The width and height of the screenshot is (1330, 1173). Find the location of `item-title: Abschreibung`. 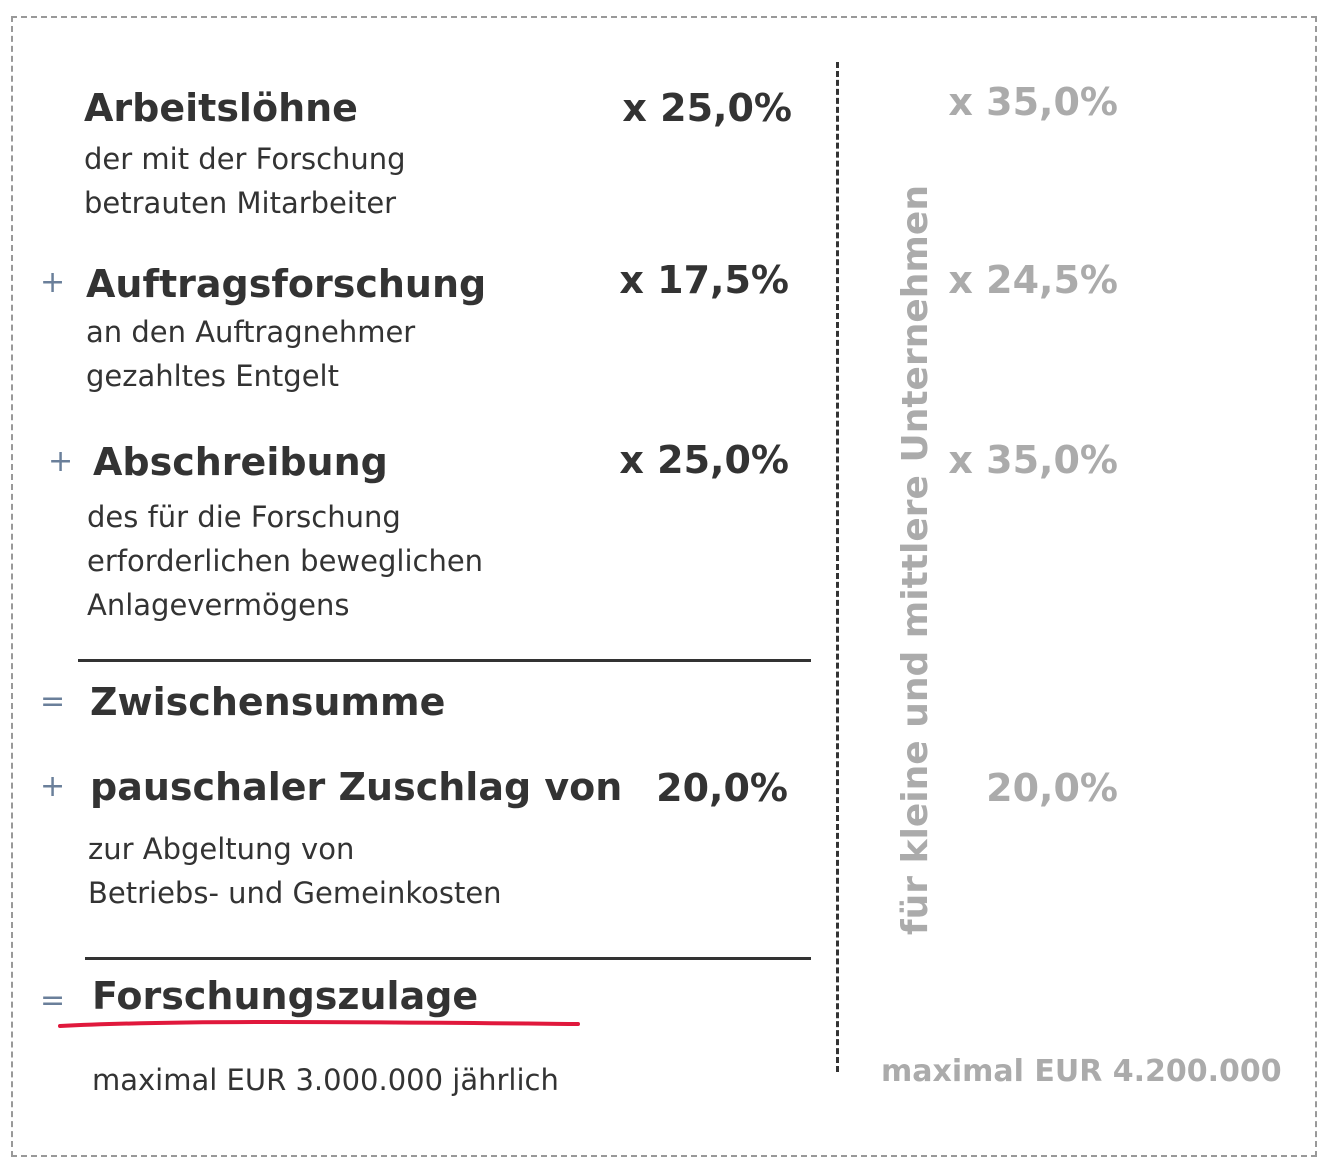

item-title: Abschreibung is located at coordinates (240, 462).